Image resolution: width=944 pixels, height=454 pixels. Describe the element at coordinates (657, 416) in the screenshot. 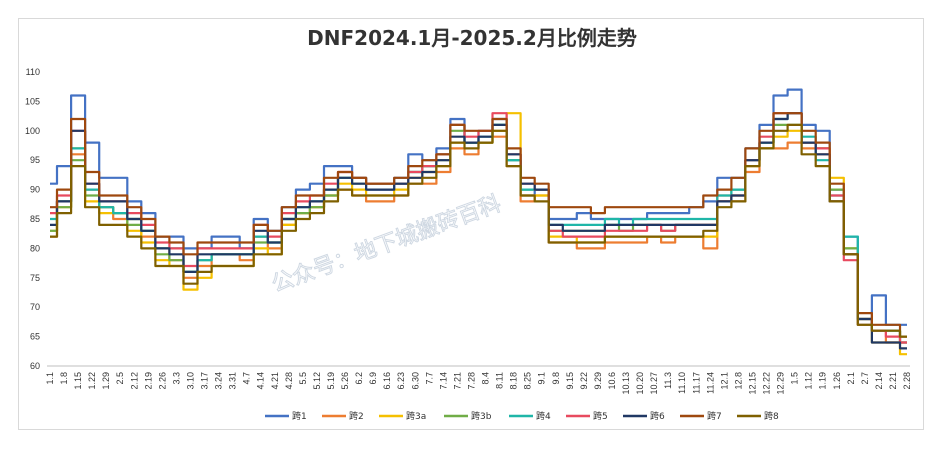

I see `legend-label: 跨6` at that location.